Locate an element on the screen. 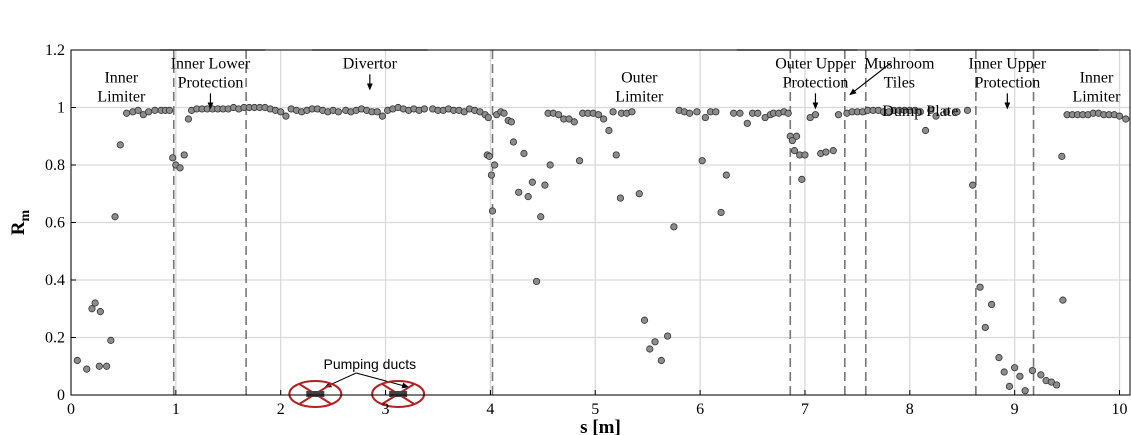  region-label-line: Inner is located at coordinates (121, 78).